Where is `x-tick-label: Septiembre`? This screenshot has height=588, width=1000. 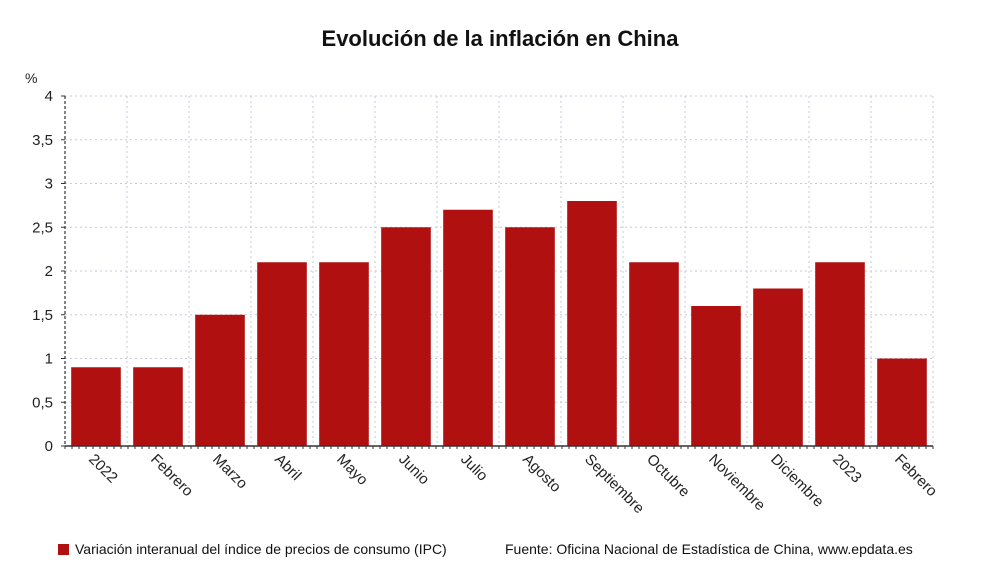 x-tick-label: Septiembre is located at coordinates (614, 484).